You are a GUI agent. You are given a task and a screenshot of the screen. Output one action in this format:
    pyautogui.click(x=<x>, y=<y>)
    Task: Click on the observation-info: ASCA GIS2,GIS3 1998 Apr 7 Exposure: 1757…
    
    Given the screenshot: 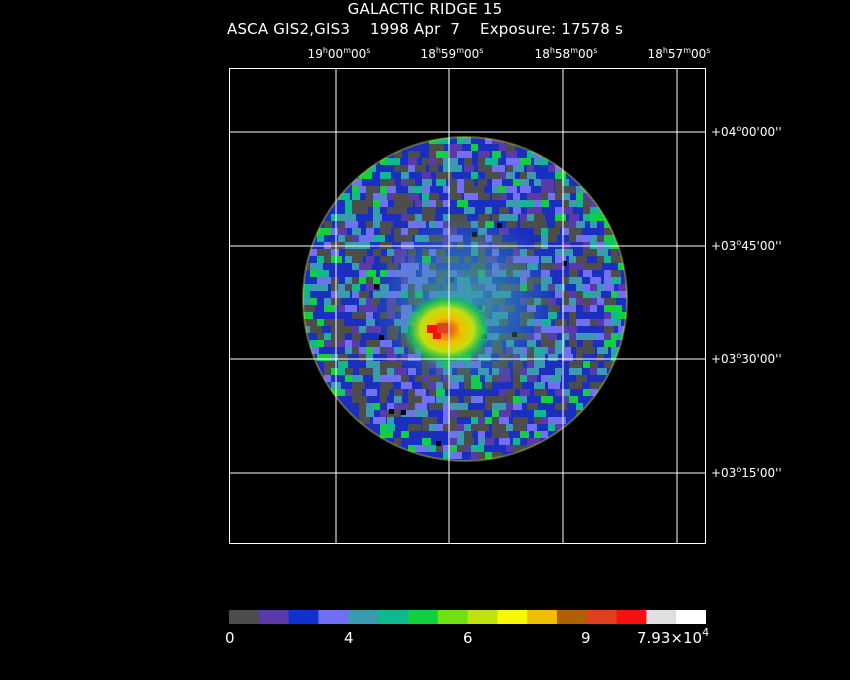 What is the action you would take?
    pyautogui.click(x=425, y=29)
    